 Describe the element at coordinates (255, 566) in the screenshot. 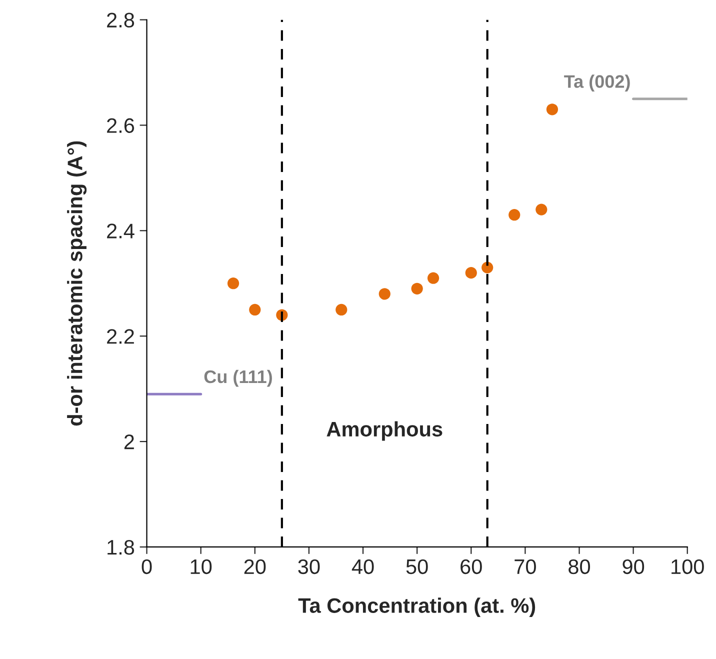

I see `x-tick-label: 20` at that location.